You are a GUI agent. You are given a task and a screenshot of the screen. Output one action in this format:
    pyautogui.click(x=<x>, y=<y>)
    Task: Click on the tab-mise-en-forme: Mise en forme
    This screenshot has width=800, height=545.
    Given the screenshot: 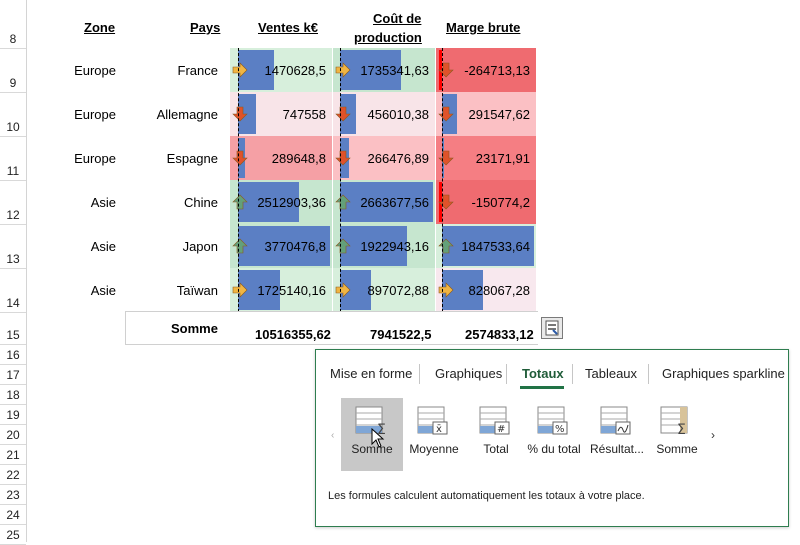 What is the action you would take?
    pyautogui.click(x=371, y=373)
    